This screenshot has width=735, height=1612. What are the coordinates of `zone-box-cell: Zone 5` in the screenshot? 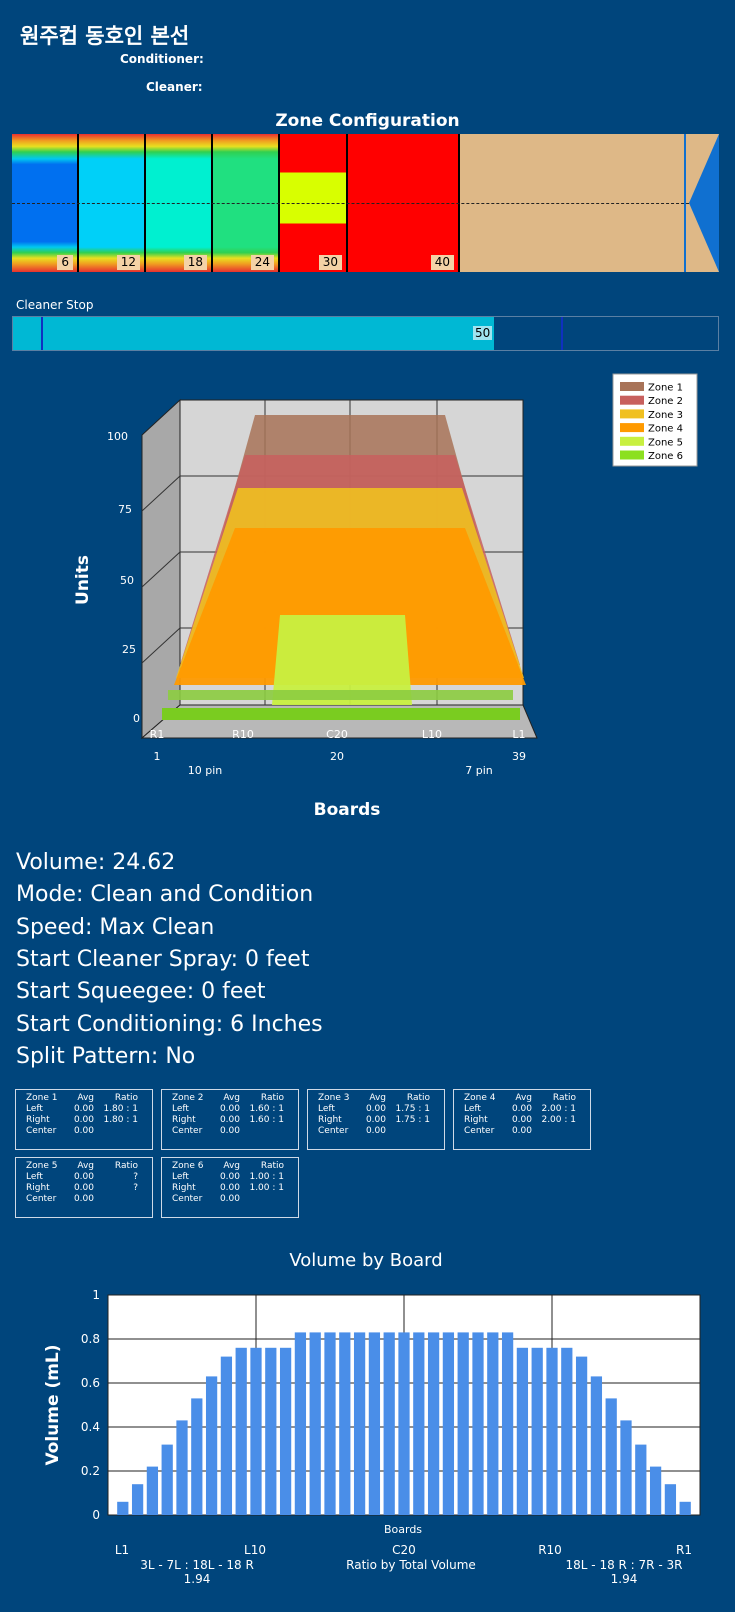 It's located at (42, 1166).